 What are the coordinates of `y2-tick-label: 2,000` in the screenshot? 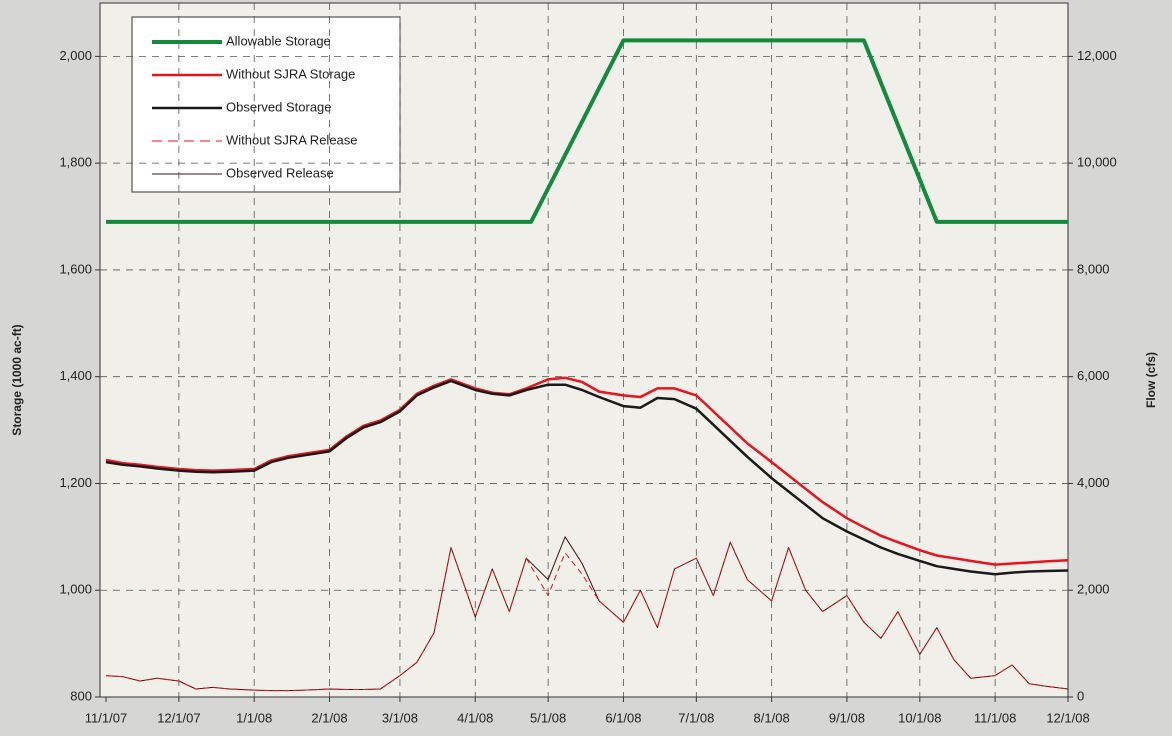 It's located at (1093, 589).